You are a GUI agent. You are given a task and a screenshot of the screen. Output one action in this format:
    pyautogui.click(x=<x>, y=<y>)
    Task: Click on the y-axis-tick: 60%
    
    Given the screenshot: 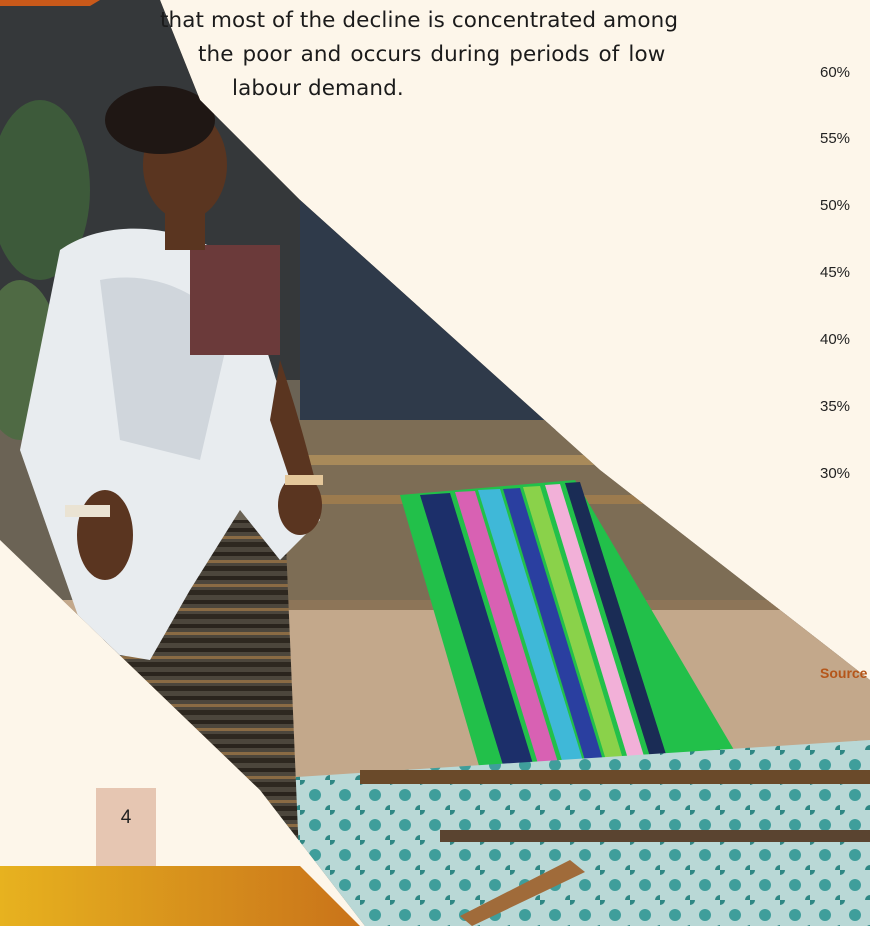 What is the action you would take?
    pyautogui.click(x=835, y=72)
    